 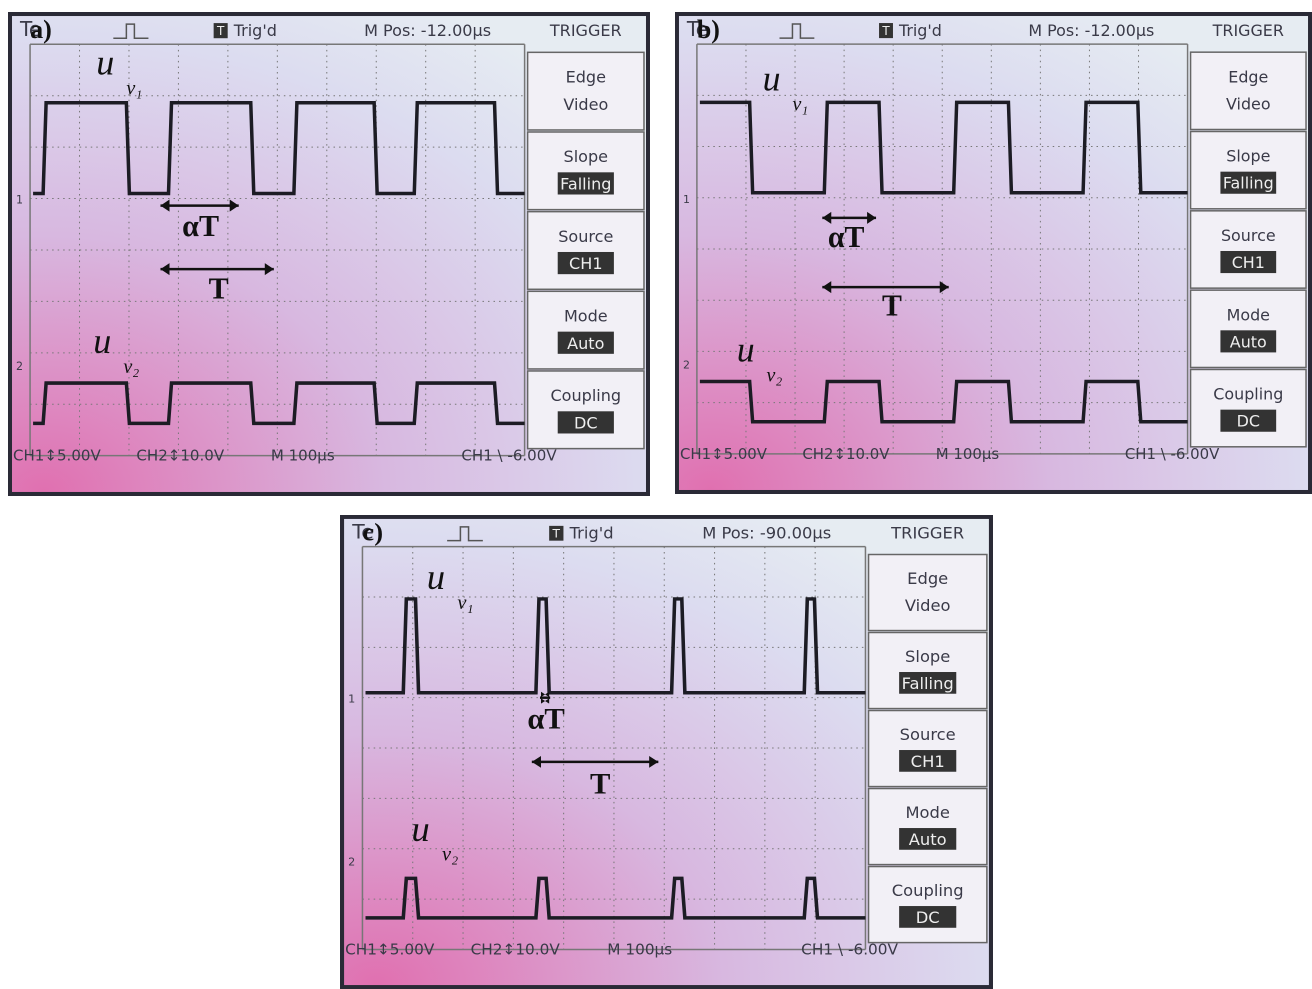 What do you see at coordinates (427, 30) in the screenshot?
I see `position: M Pos: -12.00µs` at bounding box center [427, 30].